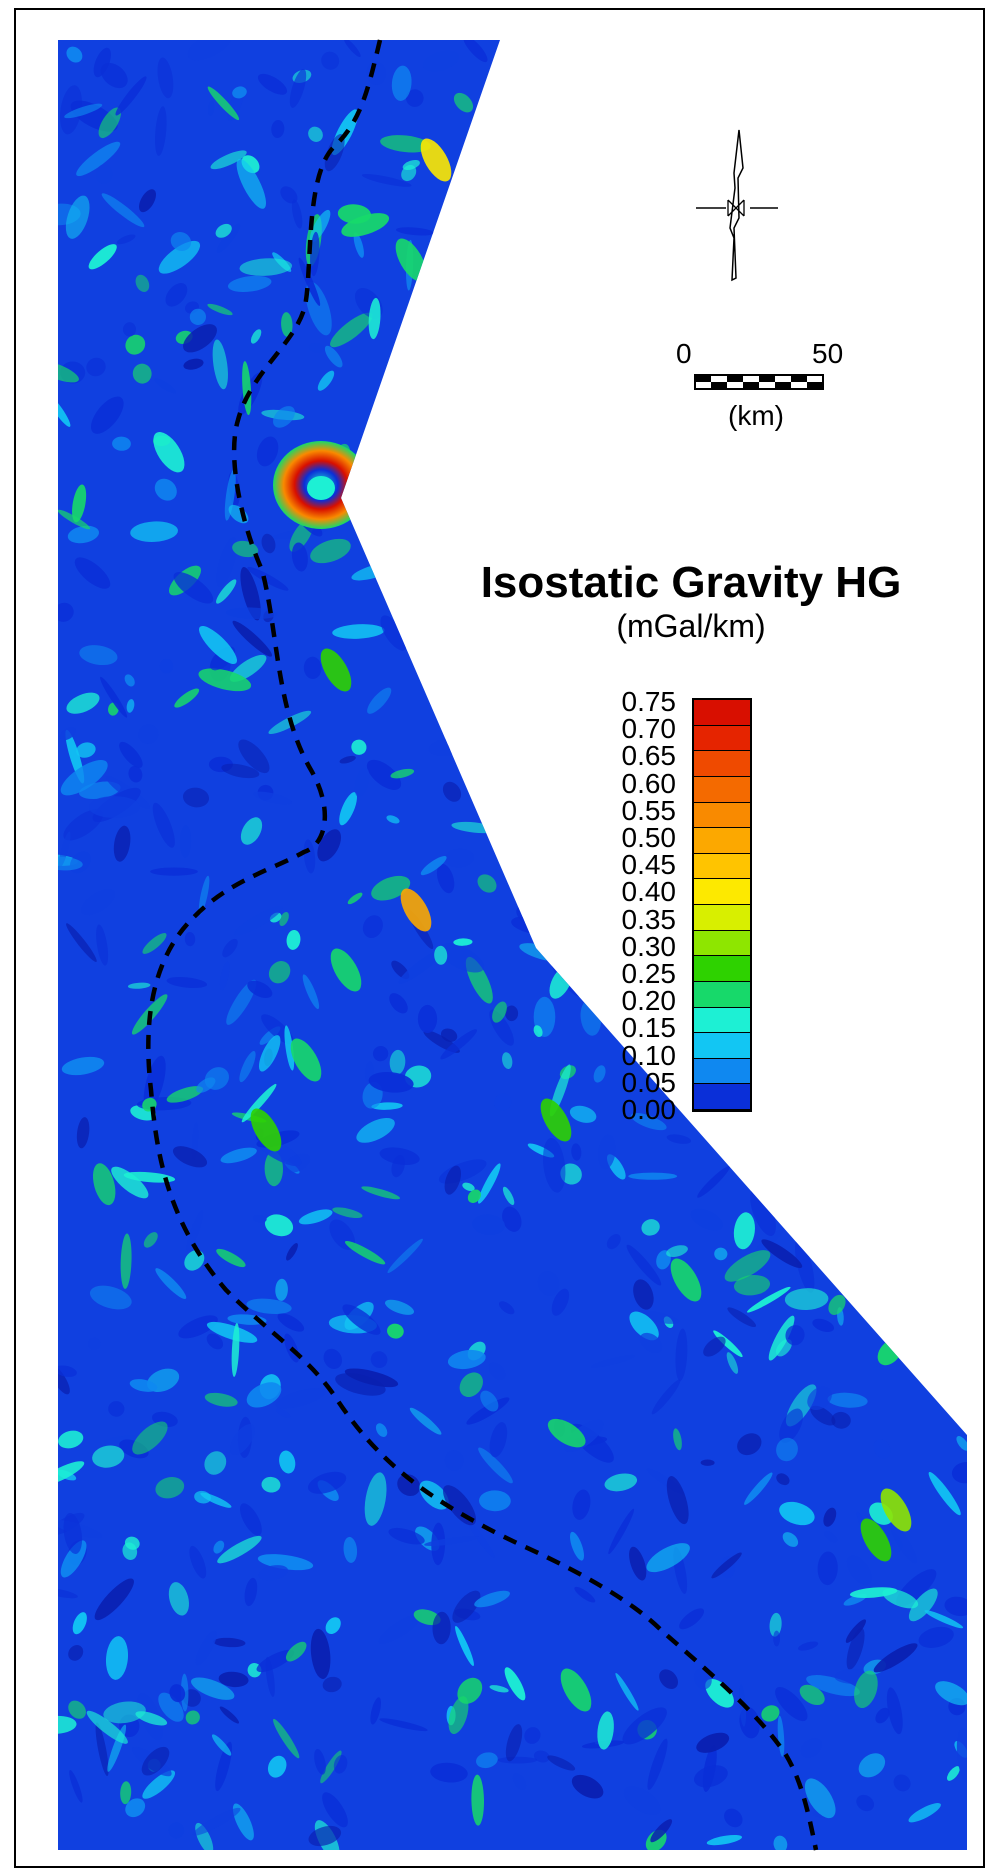 The width and height of the screenshot is (993, 1876). I want to click on legend-tick-label: 0.40, so click(649, 892).